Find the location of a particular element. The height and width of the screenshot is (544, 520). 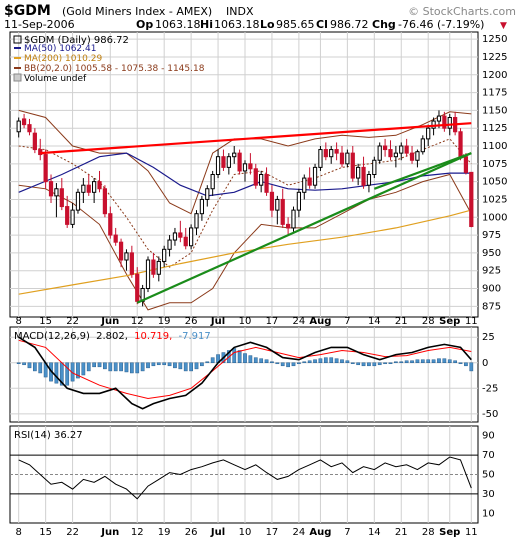

x-tick-label-bottom: 14 is located at coordinates (374, 532).